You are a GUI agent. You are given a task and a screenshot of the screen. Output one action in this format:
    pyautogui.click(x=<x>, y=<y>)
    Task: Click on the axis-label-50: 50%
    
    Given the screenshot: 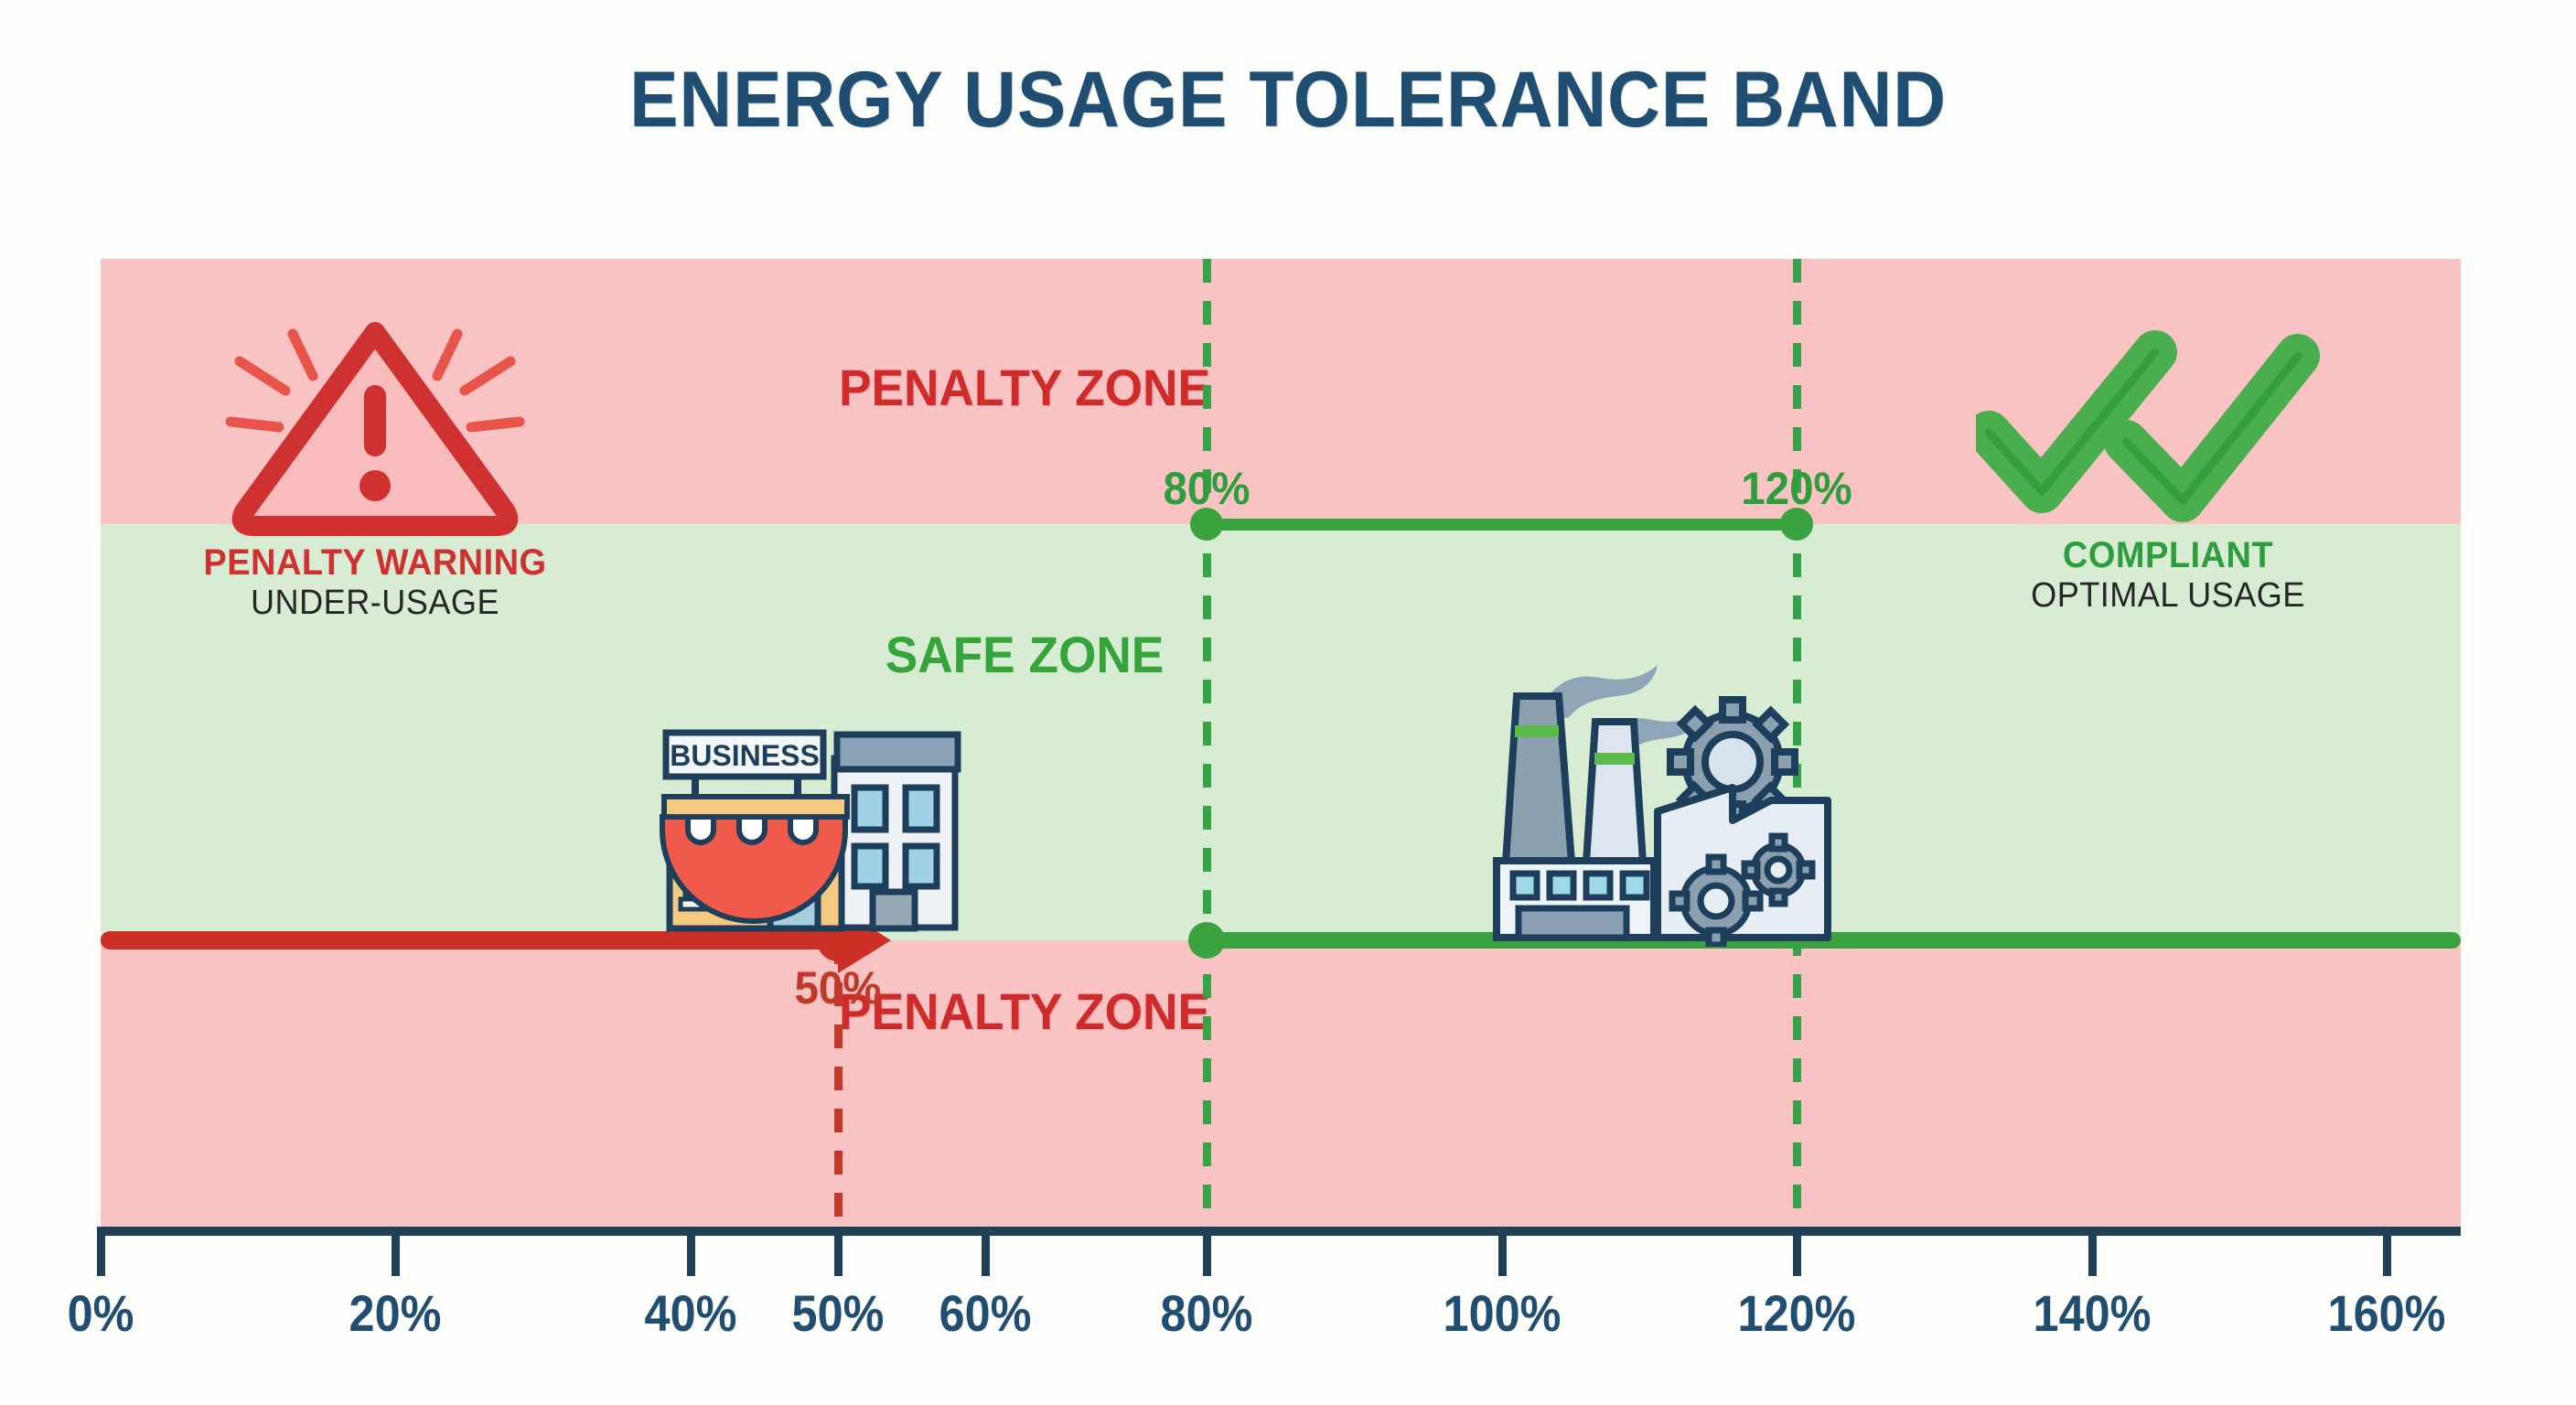 What is the action you would take?
    pyautogui.click(x=838, y=1313)
    